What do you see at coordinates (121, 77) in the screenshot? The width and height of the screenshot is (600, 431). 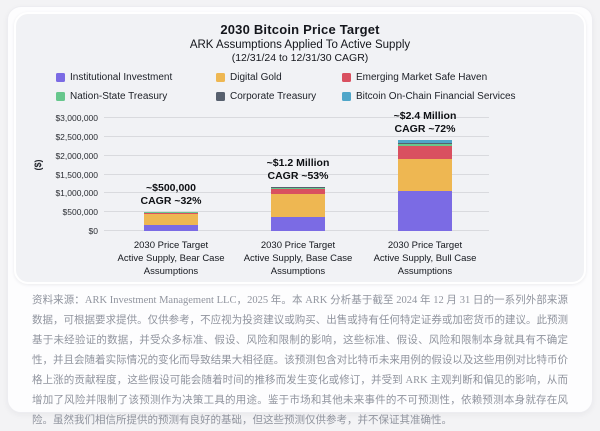 I see `legend-item-label: Institutional Investment` at bounding box center [121, 77].